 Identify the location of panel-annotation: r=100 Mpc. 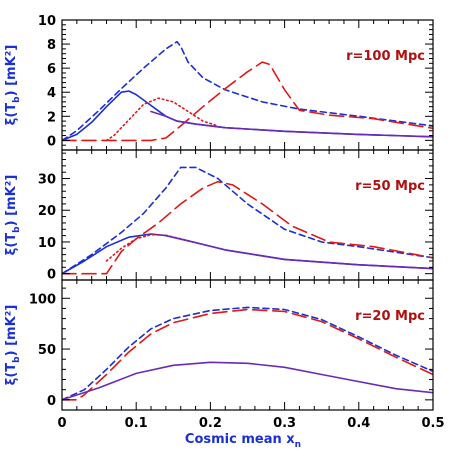
(385, 56).